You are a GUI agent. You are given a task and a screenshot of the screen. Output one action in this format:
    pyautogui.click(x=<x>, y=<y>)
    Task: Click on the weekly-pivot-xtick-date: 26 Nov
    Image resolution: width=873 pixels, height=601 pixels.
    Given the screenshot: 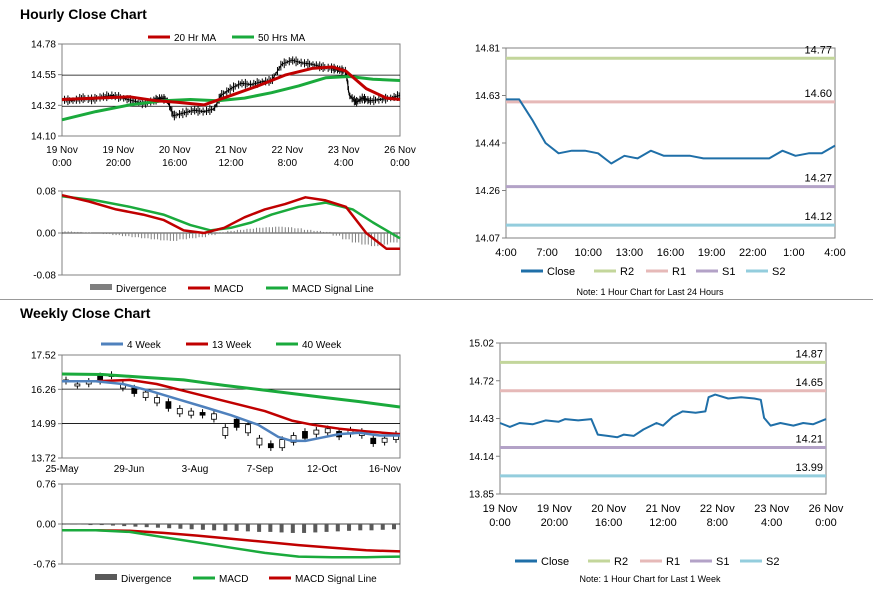 What is the action you would take?
    pyautogui.click(x=826, y=509)
    